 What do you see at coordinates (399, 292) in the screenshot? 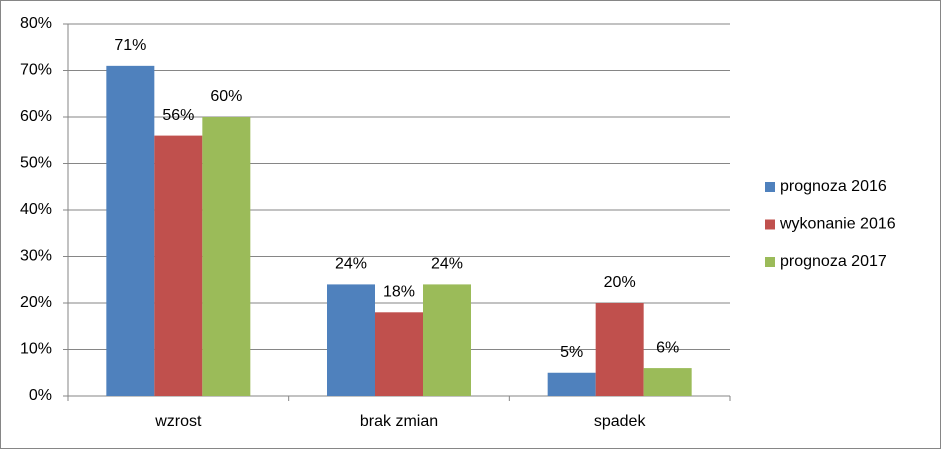
I see `data-label: 18%` at bounding box center [399, 292].